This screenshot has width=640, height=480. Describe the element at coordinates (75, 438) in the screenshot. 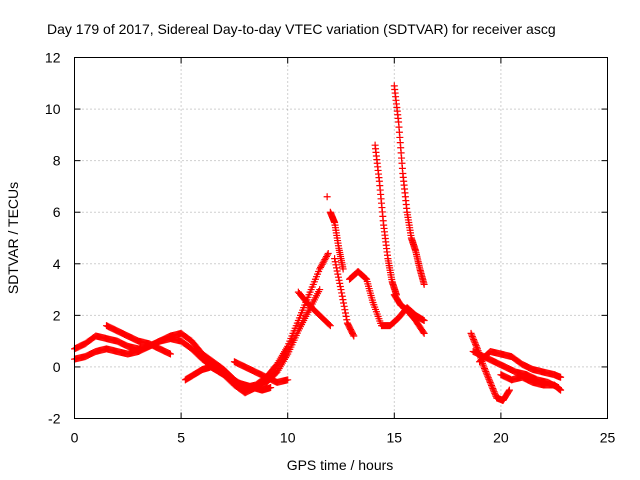

I see `x-tick-label: 0` at that location.